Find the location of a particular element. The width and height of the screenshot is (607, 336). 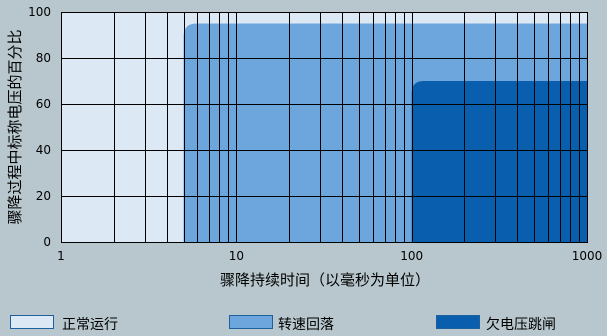

y-tick-label: 0 is located at coordinates (47, 242).